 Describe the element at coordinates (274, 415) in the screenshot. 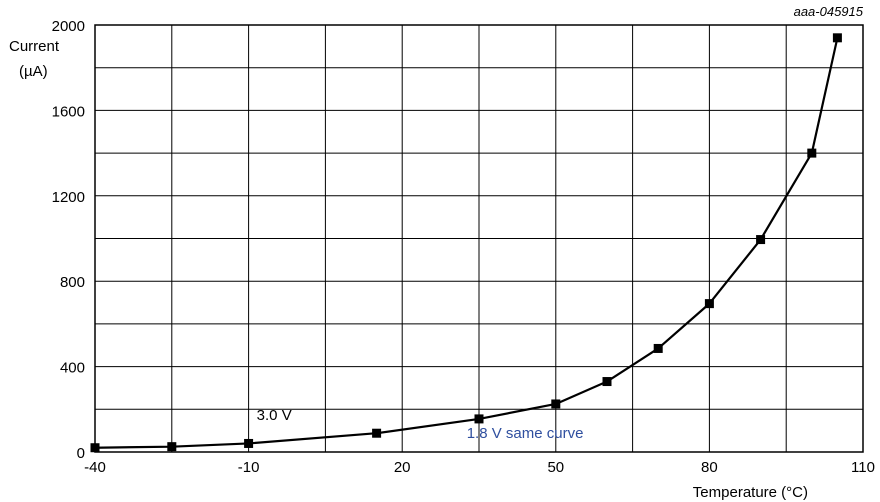

I see `annotation-label: 3.0 V` at that location.